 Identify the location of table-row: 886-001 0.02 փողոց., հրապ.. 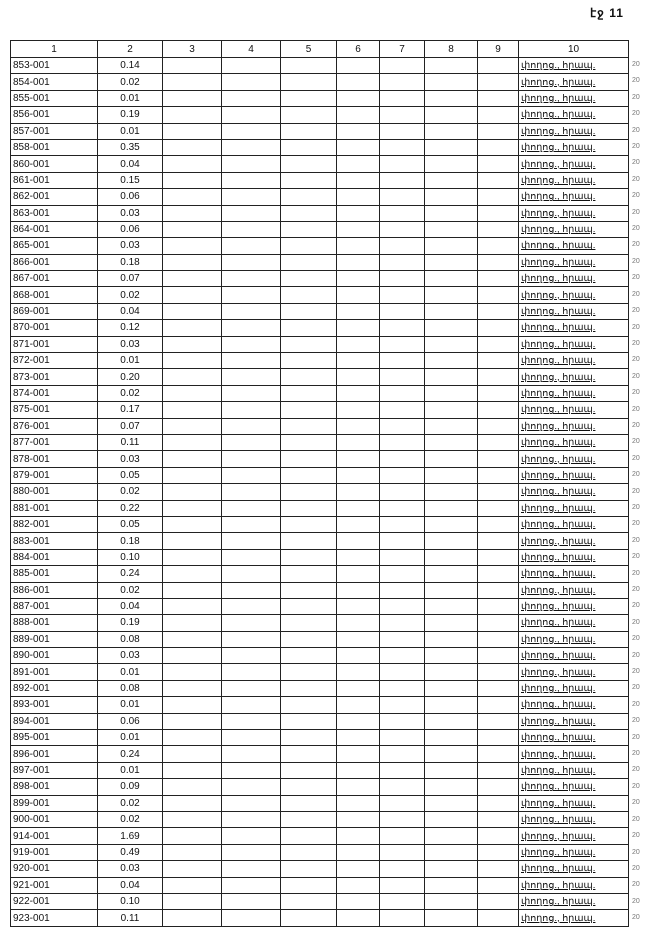
(319, 590).